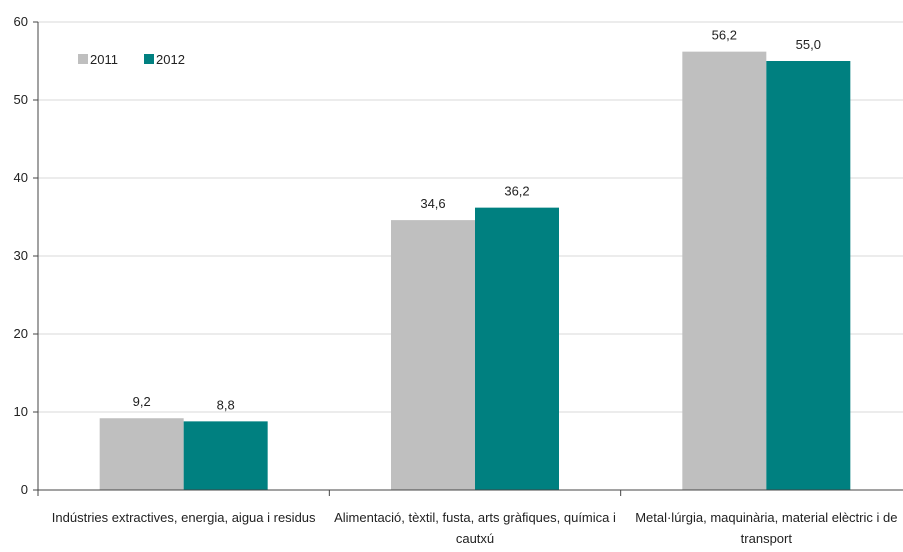 This screenshot has width=903, height=552. I want to click on y-tick-label: 20, so click(21, 333).